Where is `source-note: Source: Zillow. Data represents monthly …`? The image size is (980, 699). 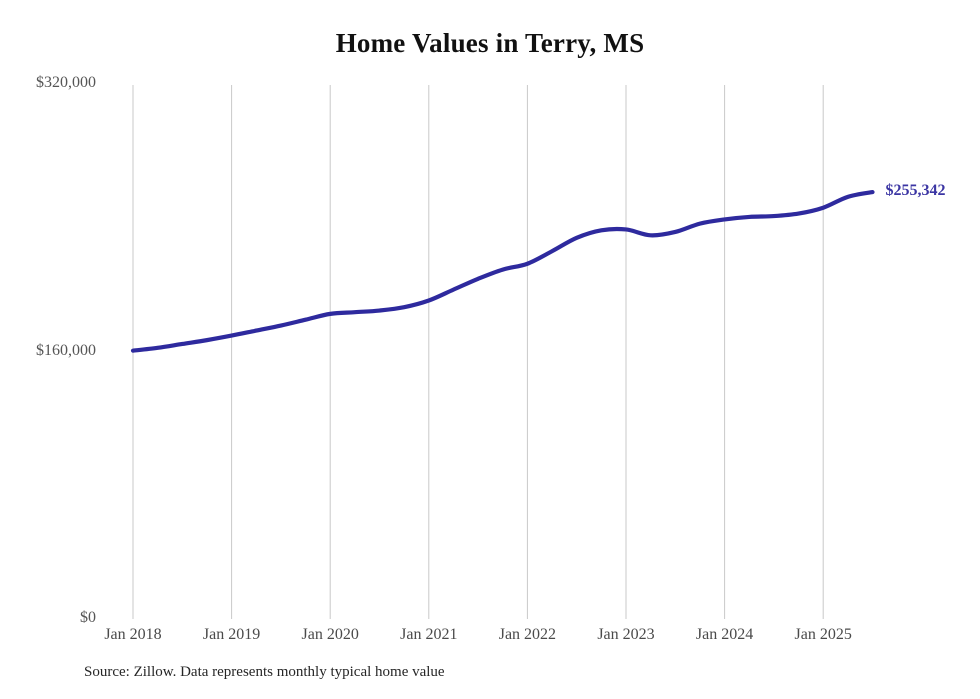
source-note: Source: Zillow. Data represents monthly … is located at coordinates (264, 672).